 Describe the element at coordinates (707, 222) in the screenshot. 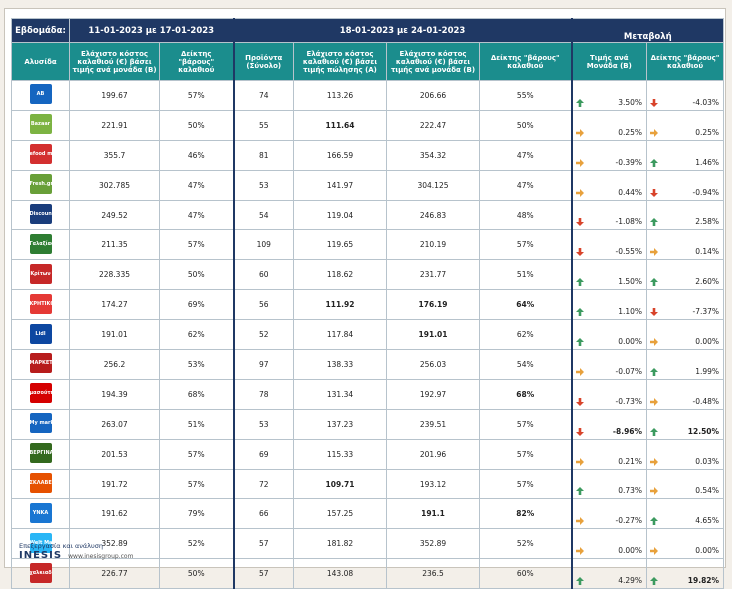

I see `cell-text: 2.58%` at that location.